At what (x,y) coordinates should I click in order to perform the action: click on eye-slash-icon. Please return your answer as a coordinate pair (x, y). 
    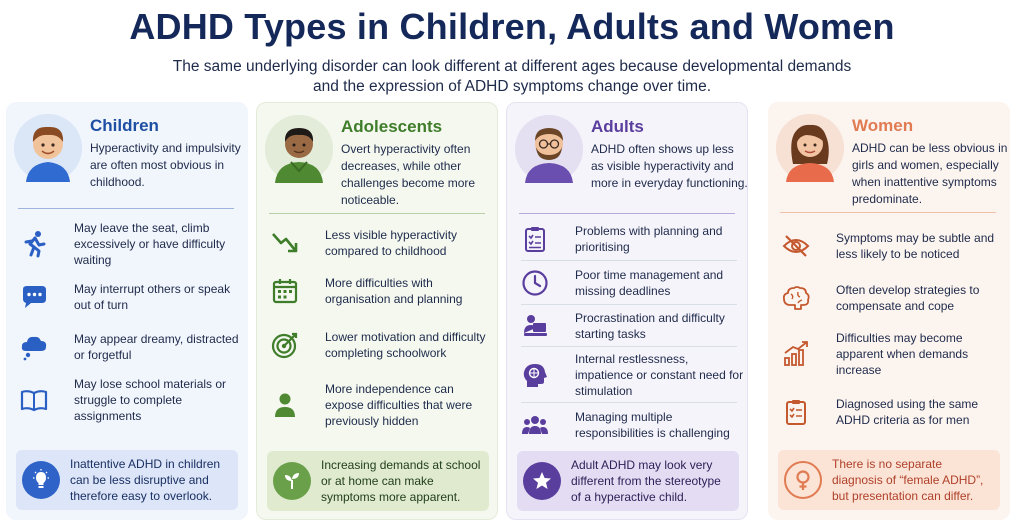
    Looking at the image, I should click on (796, 246).